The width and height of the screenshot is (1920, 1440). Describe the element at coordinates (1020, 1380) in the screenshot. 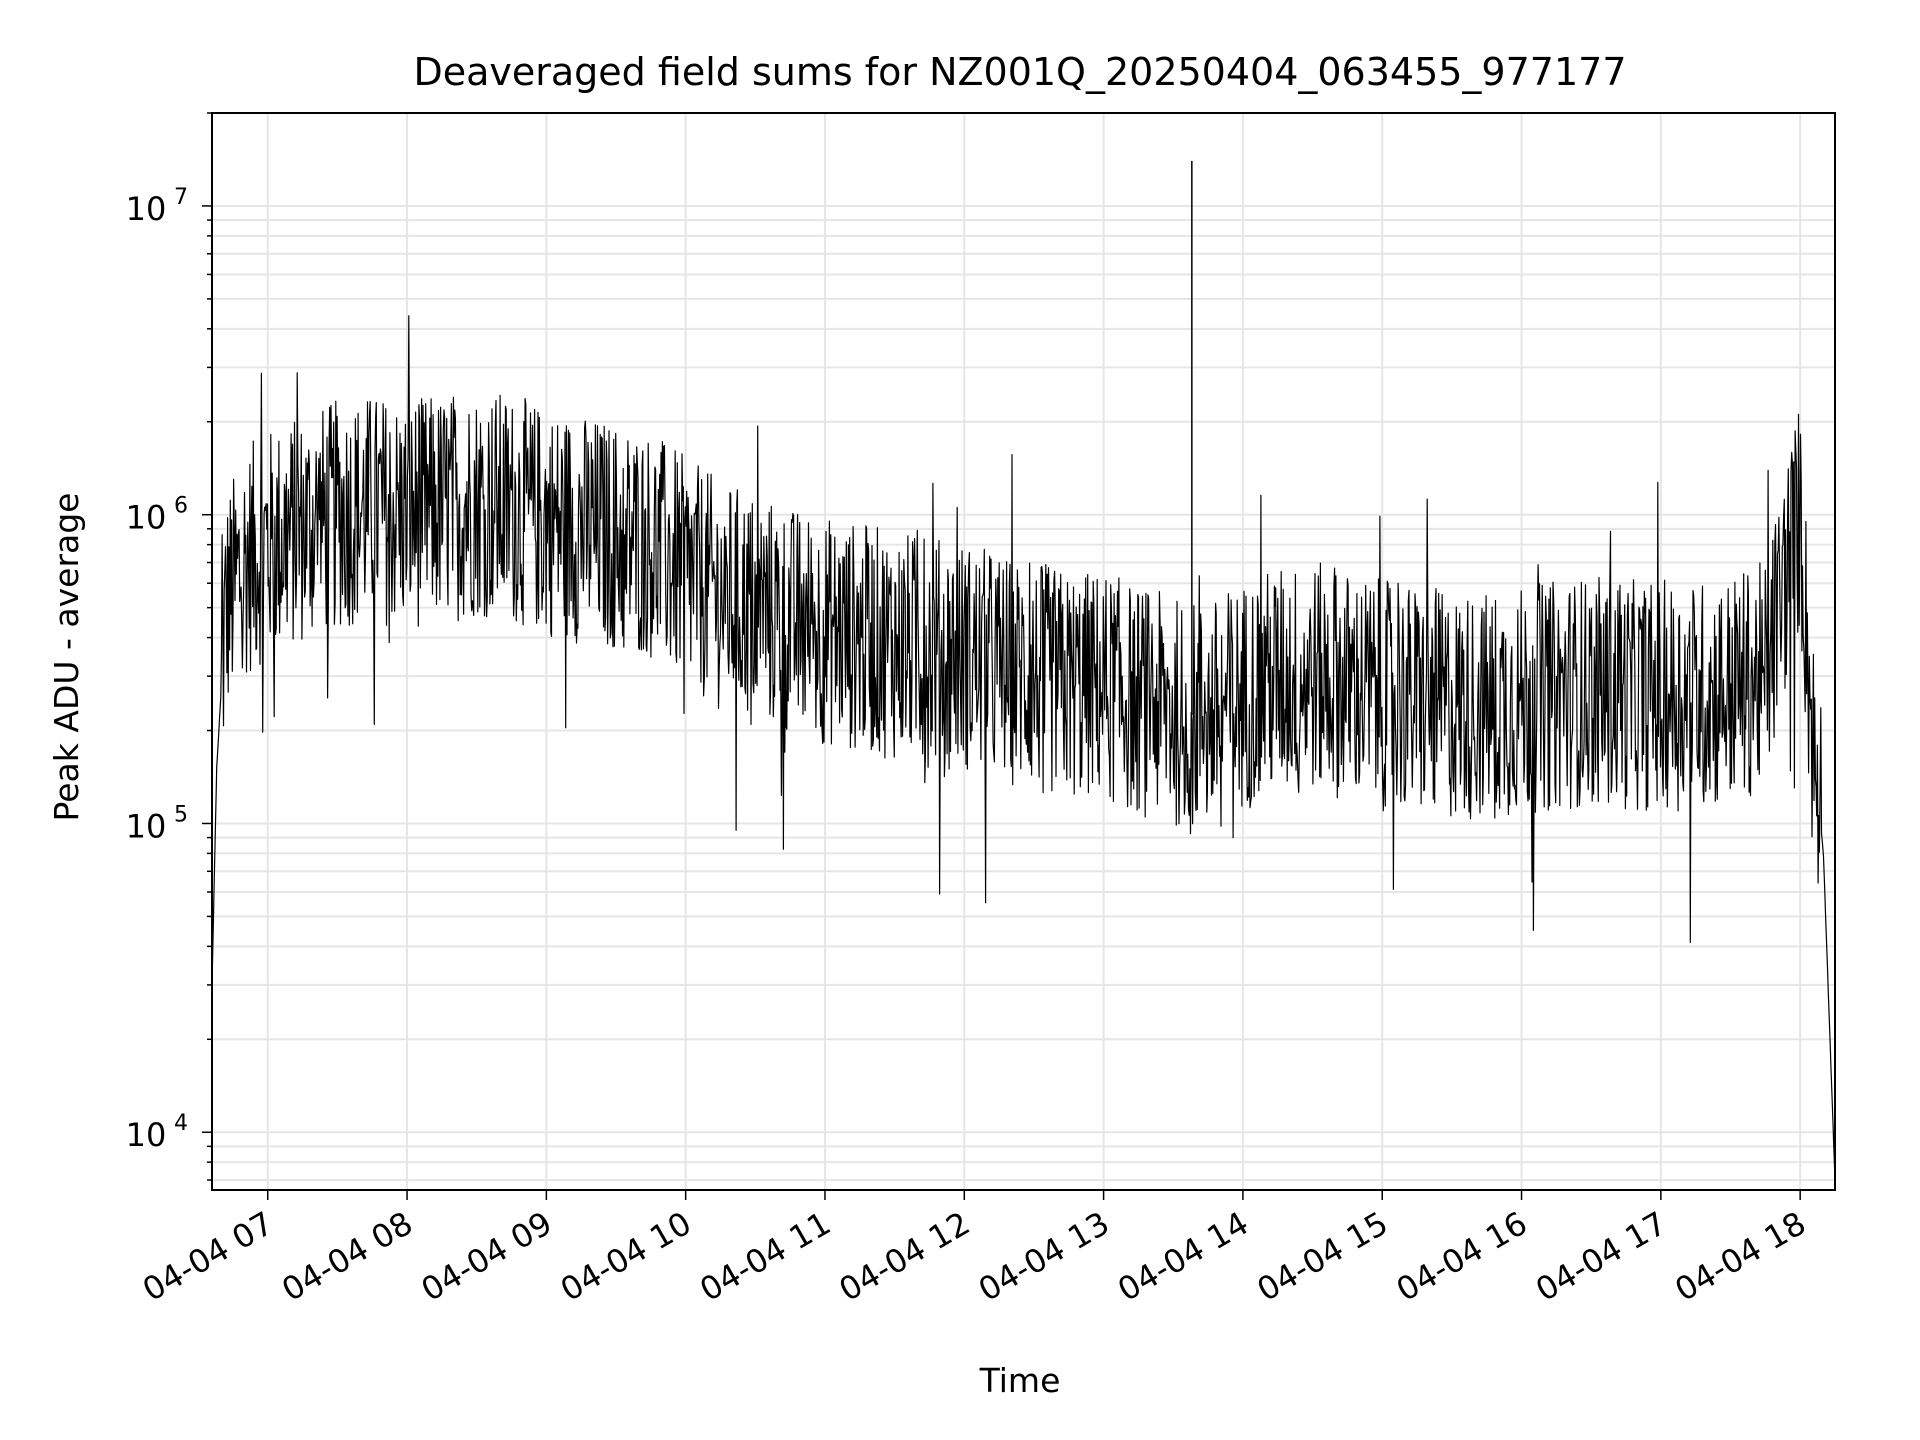

I see `x-axis-label: Time` at that location.